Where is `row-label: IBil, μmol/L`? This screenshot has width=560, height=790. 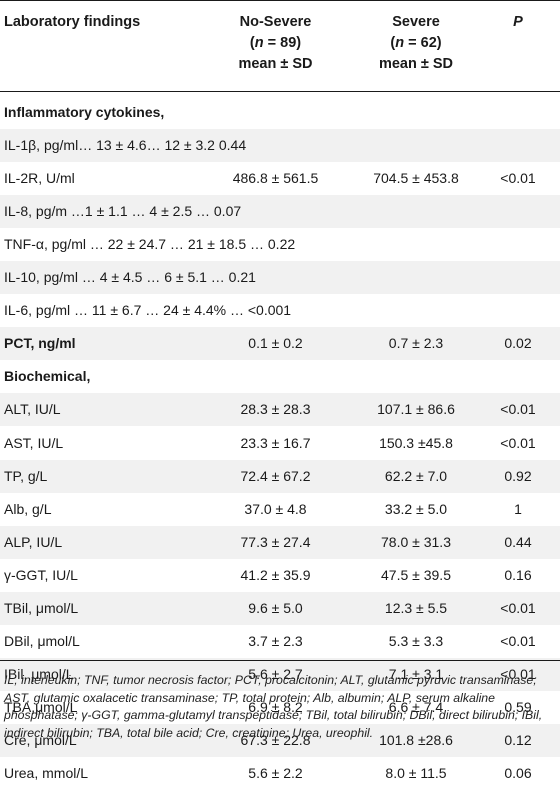
row-label: IBil, μmol/L is located at coordinates (39, 673).